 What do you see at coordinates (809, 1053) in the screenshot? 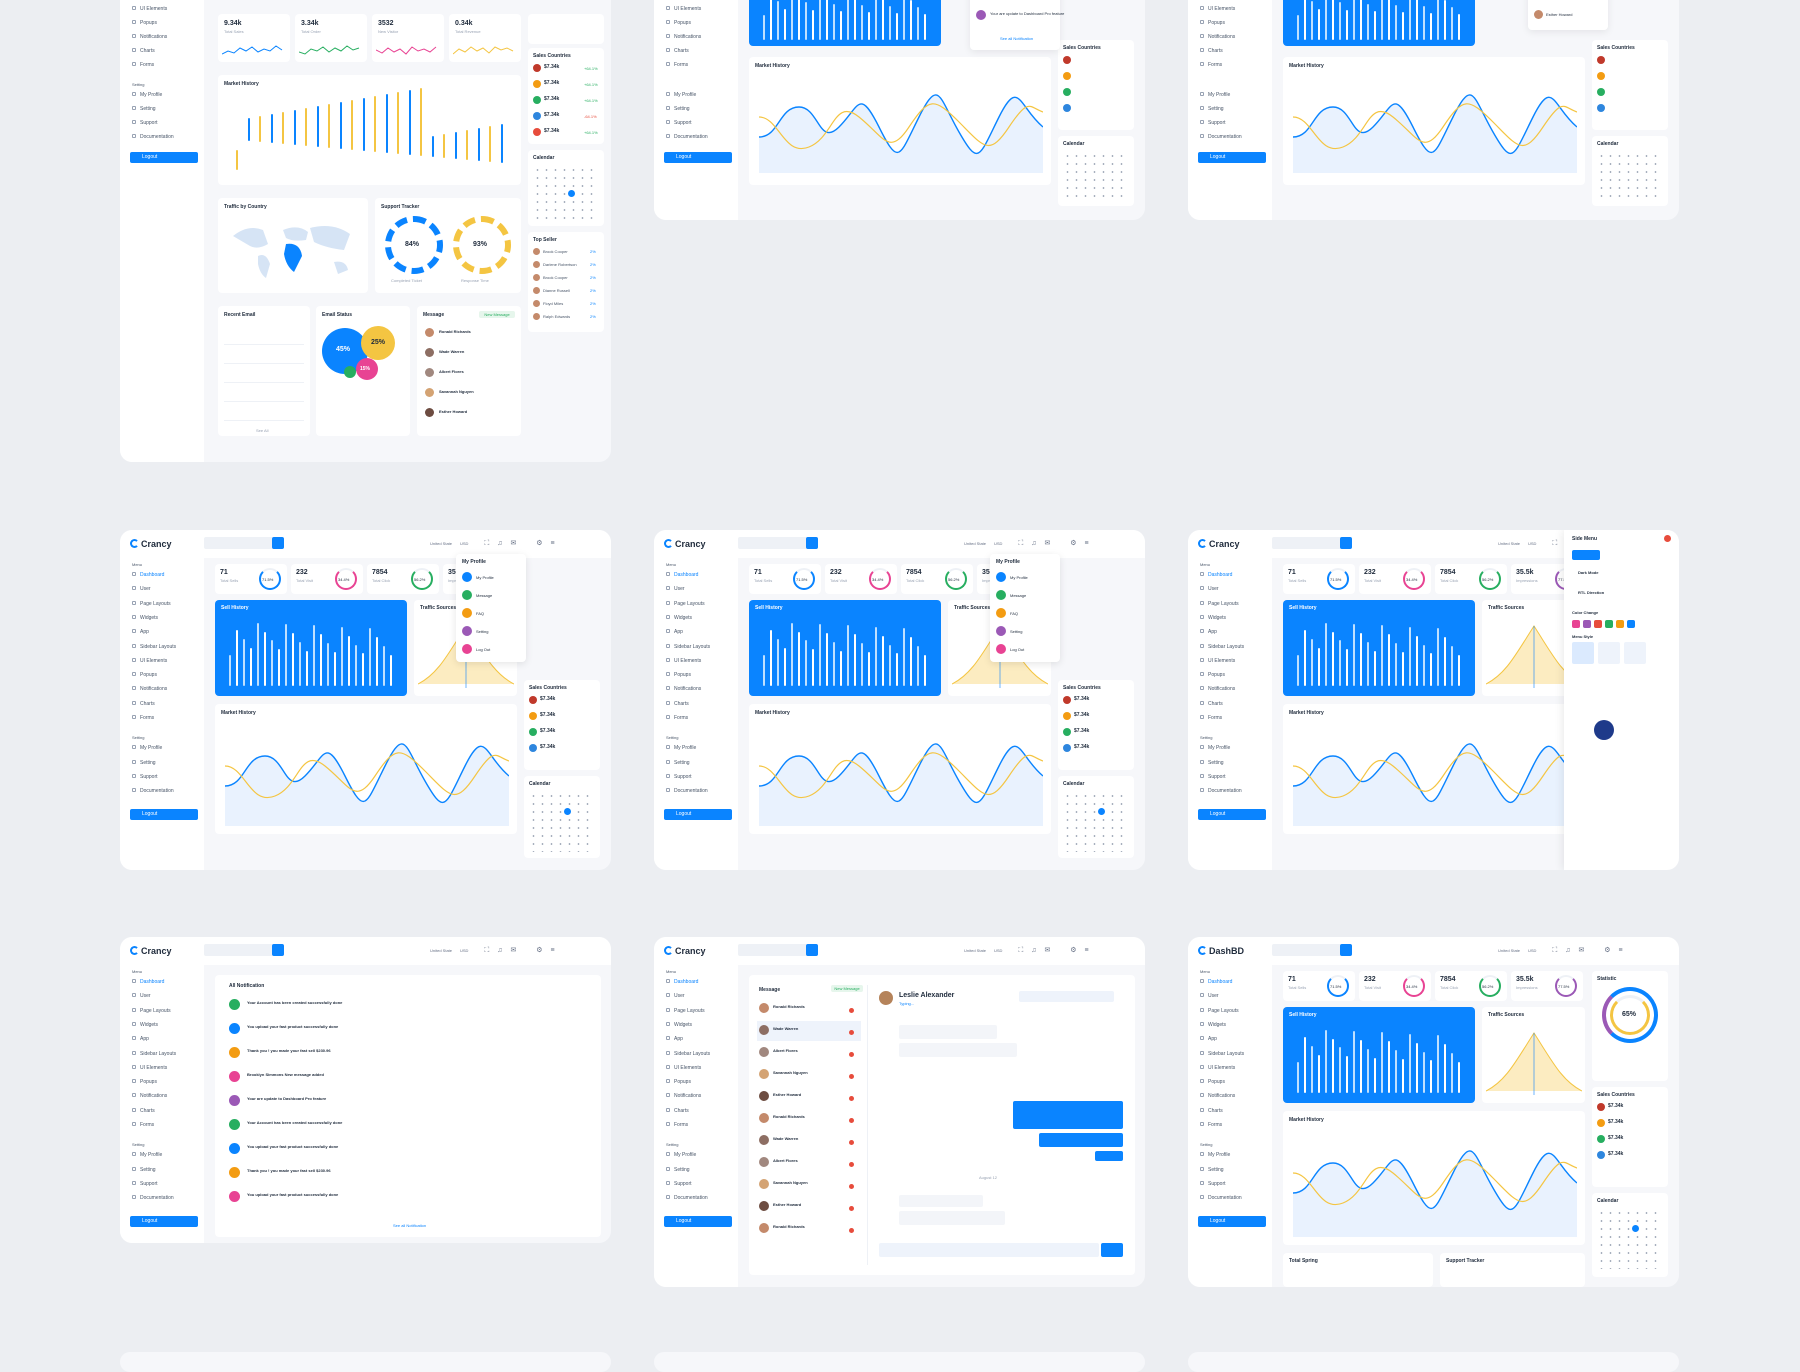
I see `chat-contact: Albert Flores` at bounding box center [809, 1053].